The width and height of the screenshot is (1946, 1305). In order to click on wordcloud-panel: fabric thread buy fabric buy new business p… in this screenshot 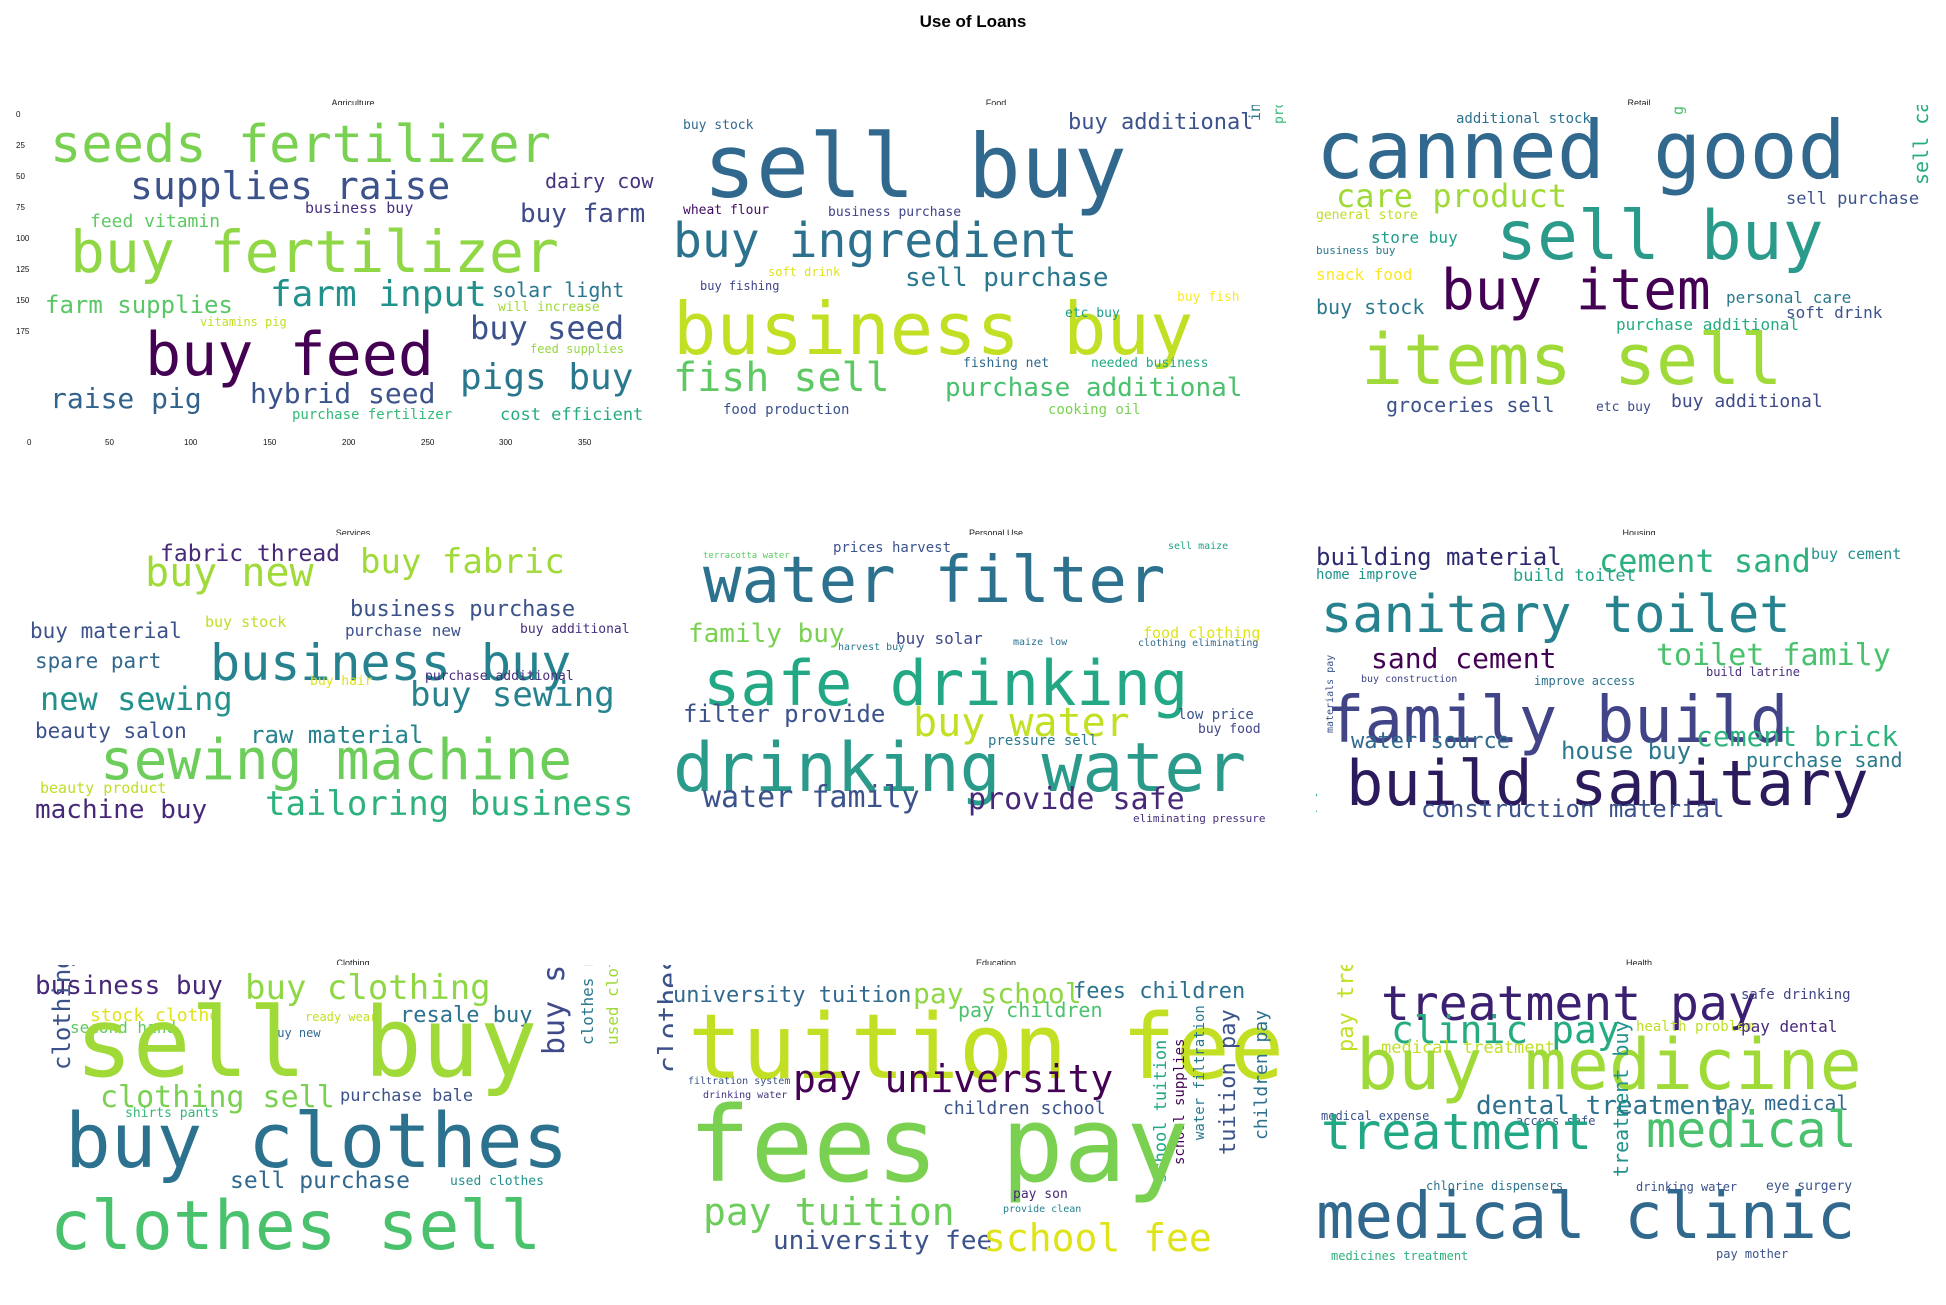, I will do `click(353, 705)`.